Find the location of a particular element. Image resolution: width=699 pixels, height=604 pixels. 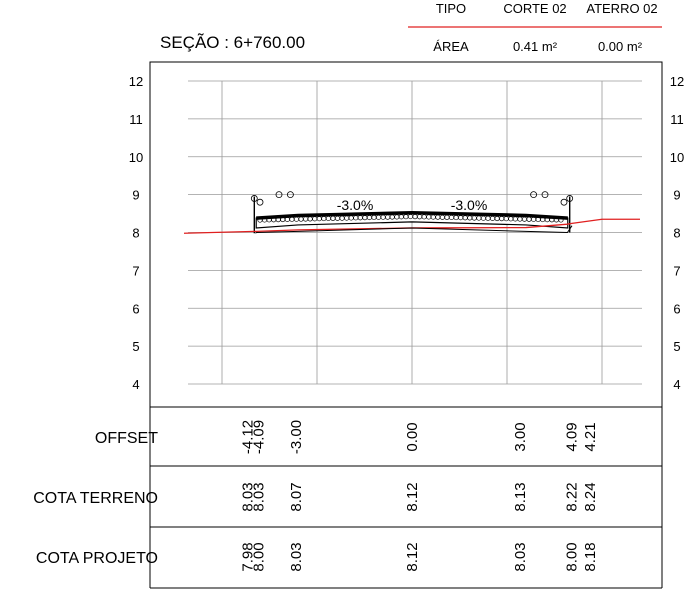

y-tick-label-right: 7 is located at coordinates (676, 270).